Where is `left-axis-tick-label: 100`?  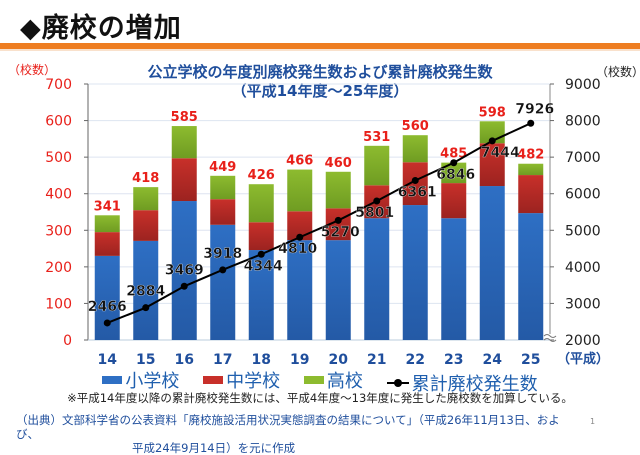 left-axis-tick-label: 100 is located at coordinates (58, 304).